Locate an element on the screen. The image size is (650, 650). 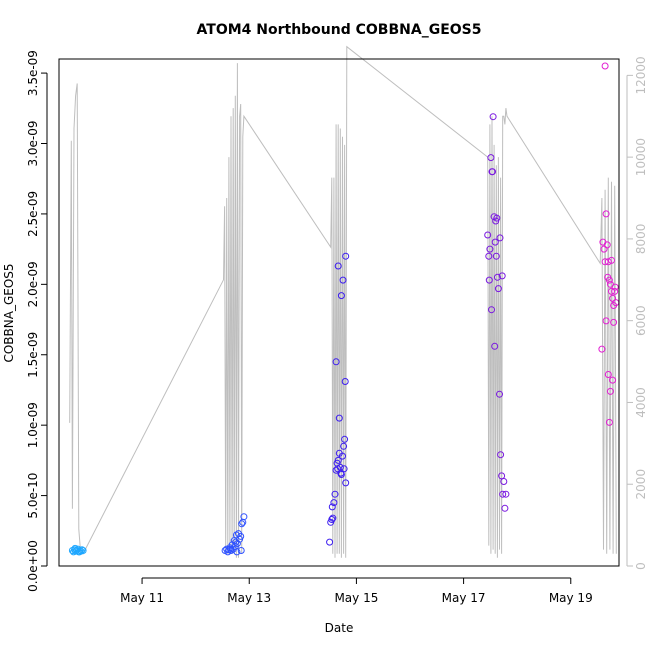
x-tick-label: May 17 is located at coordinates (464, 598).